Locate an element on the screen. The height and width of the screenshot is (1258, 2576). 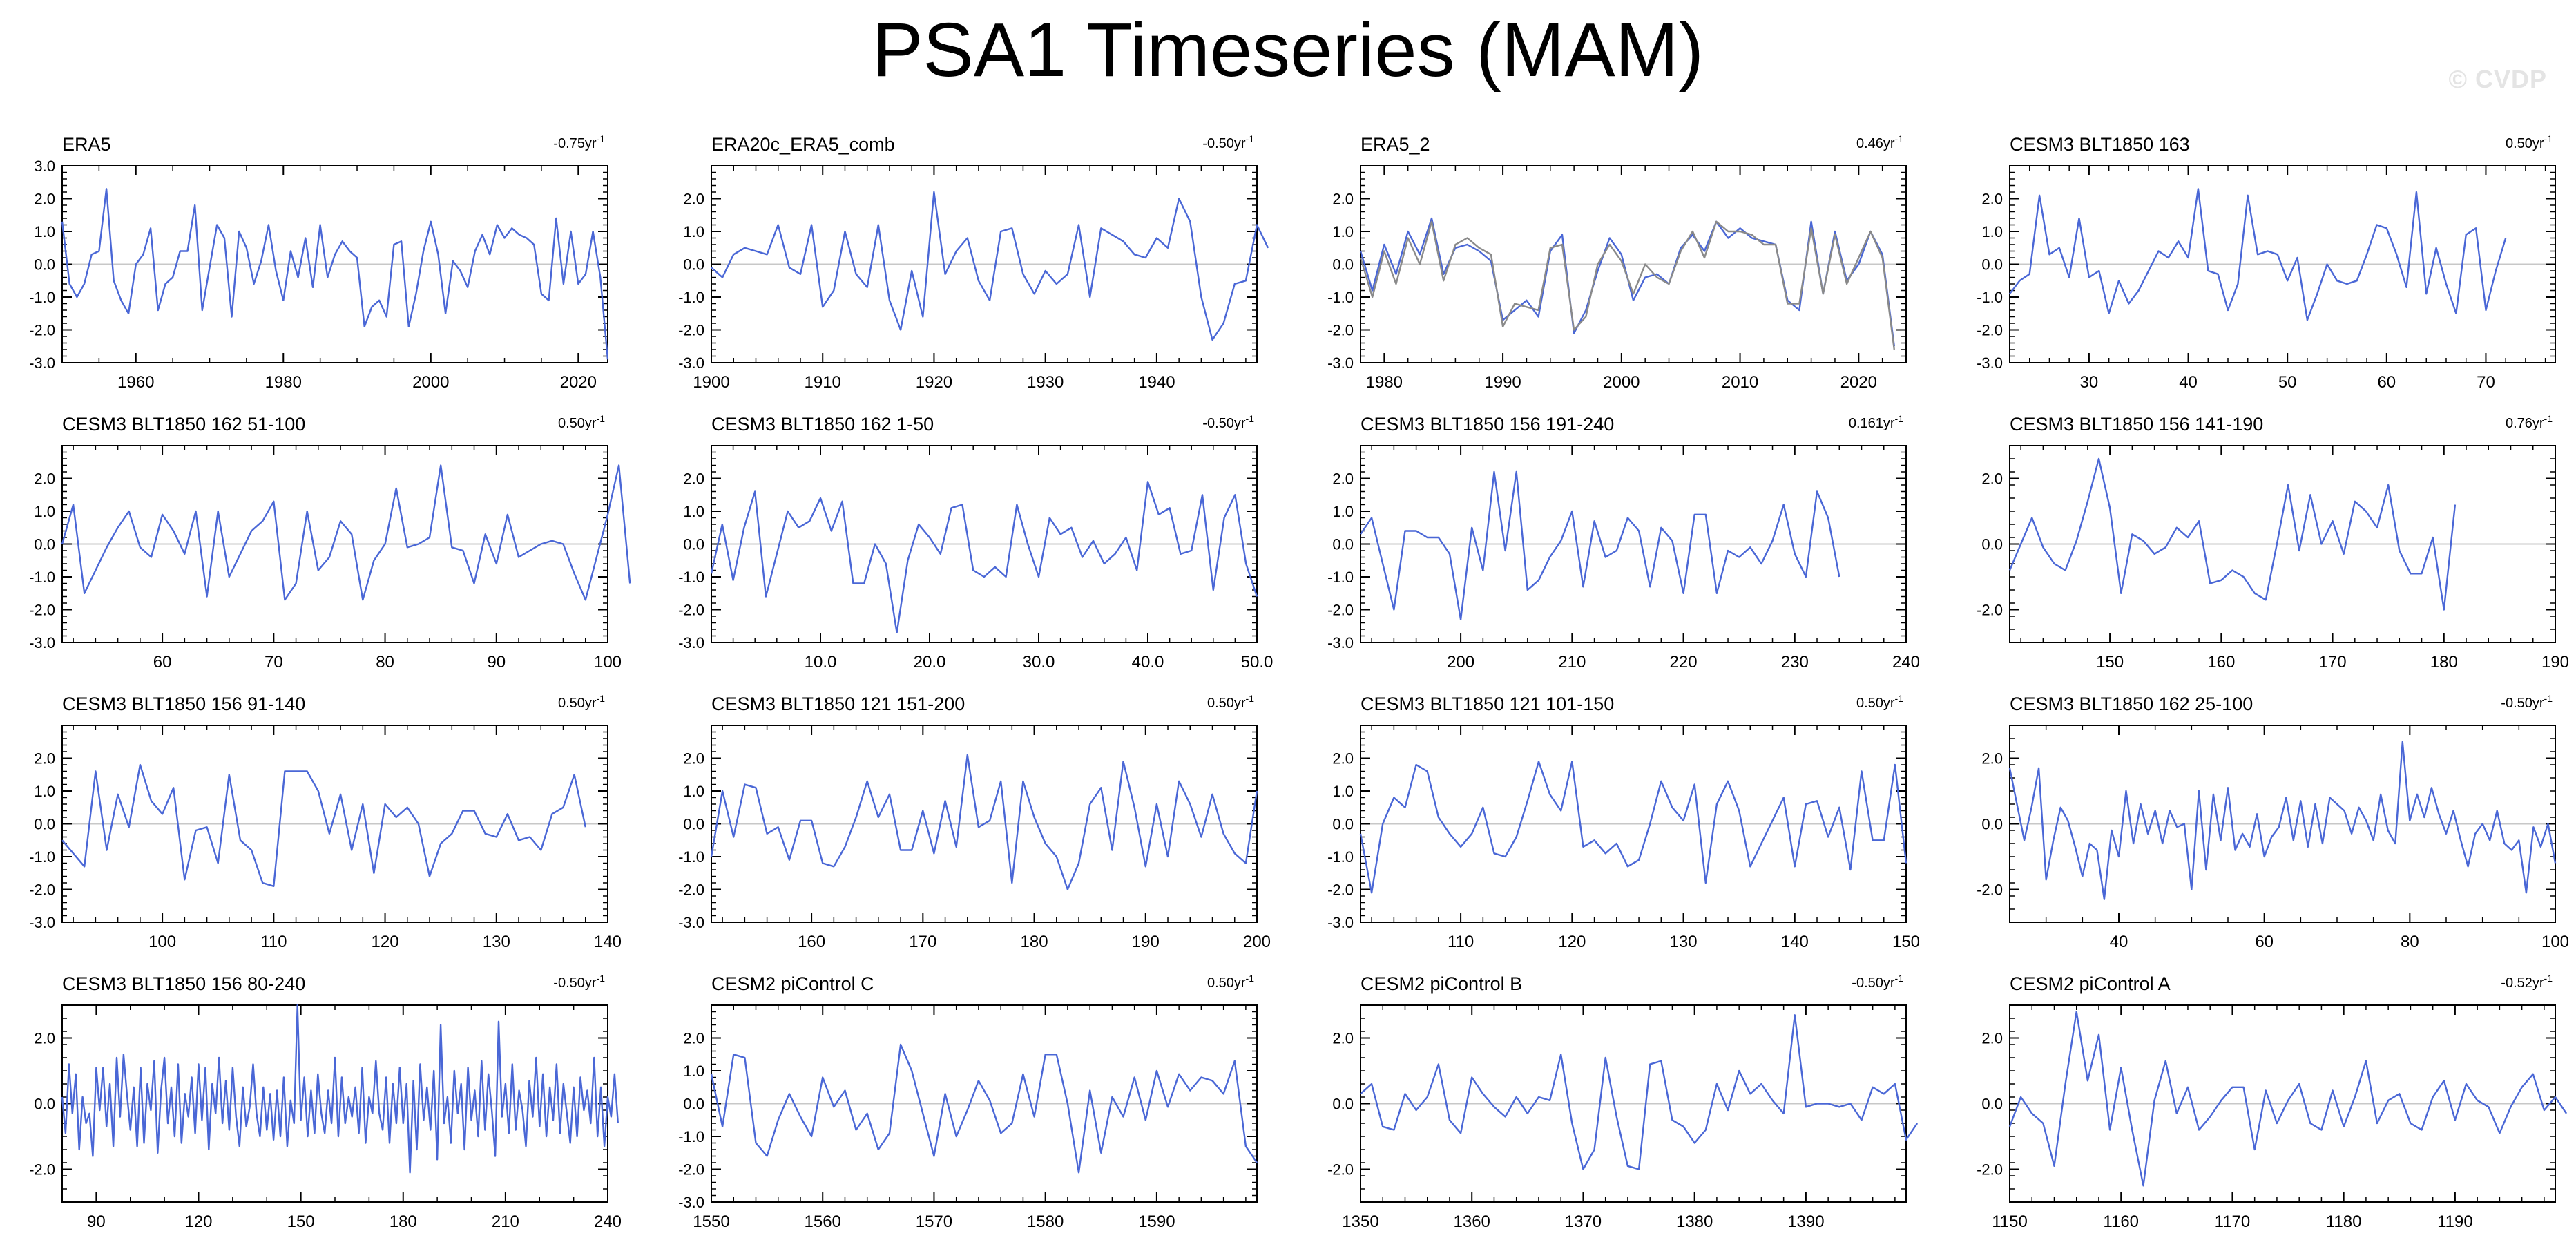
x-tick-label: 1900 is located at coordinates (711, 382).